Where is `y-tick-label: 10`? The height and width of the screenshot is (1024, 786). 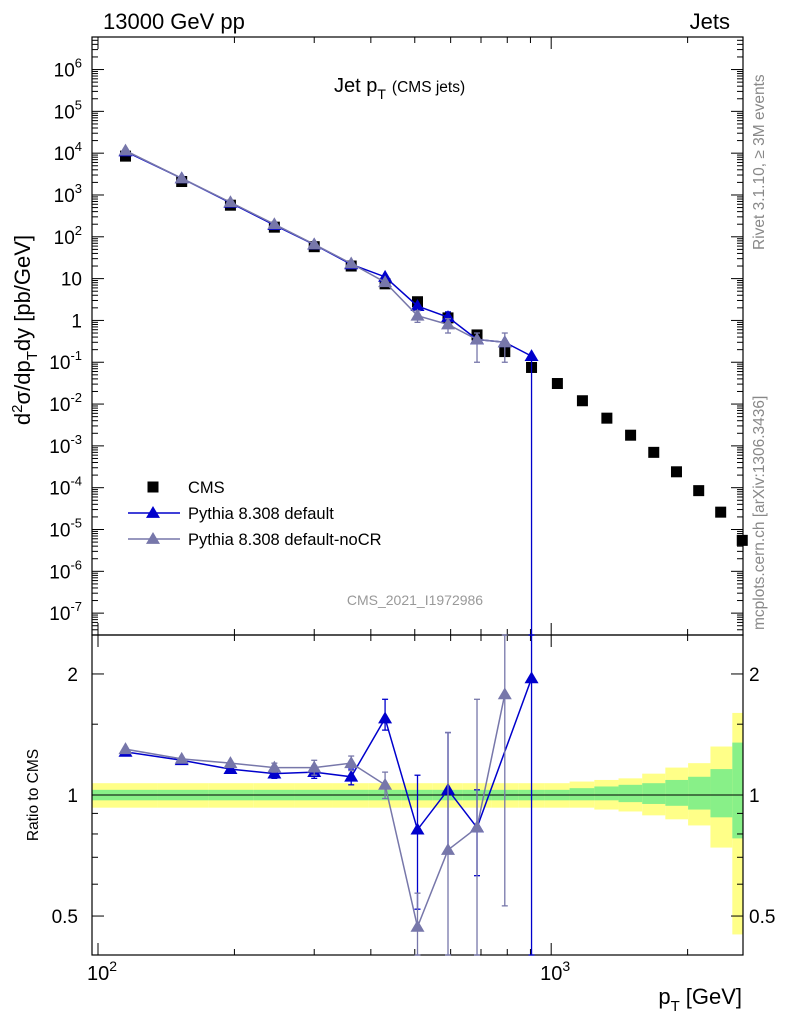 y-tick-label: 10 is located at coordinates (71, 280).